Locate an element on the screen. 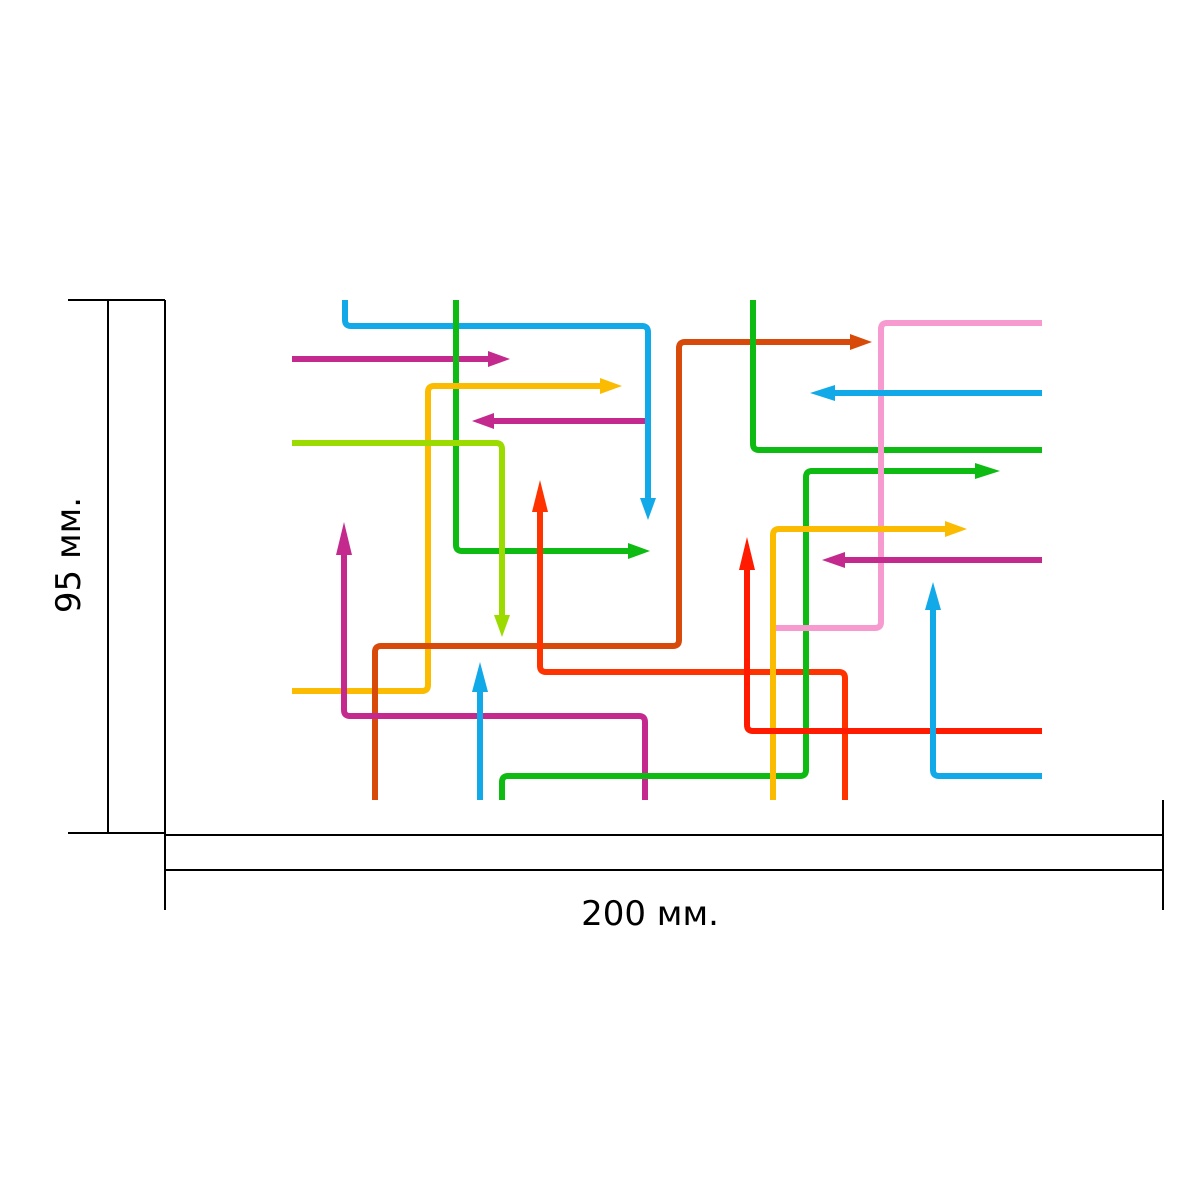 The width and height of the screenshot is (1200, 1200). height-label: 95 мм. is located at coordinates (69, 555).